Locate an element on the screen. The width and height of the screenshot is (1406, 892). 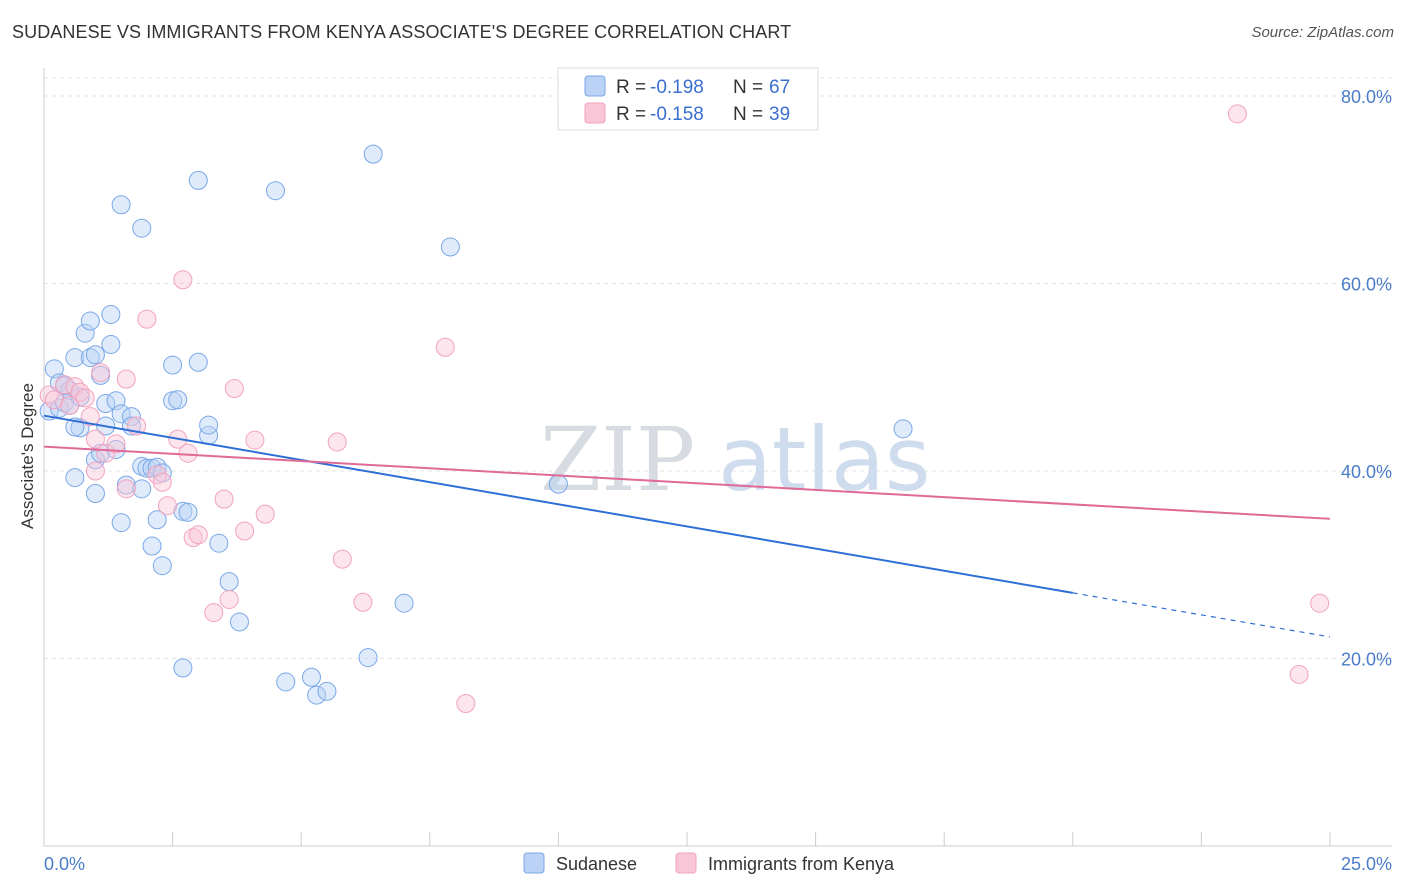
legend-n-value-1: 67 is located at coordinates (779, 87).